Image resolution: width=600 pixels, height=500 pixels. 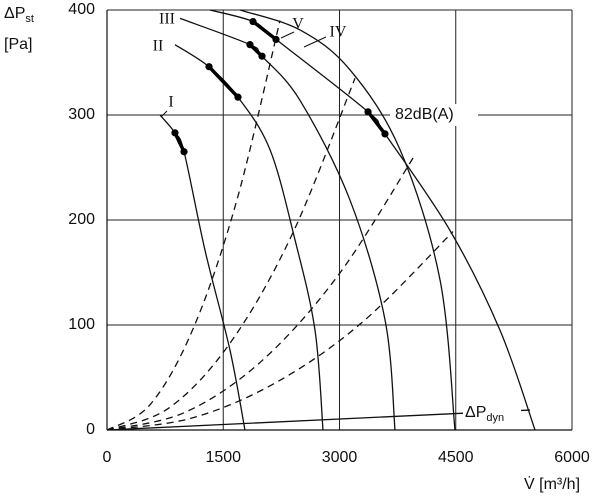 What do you see at coordinates (552, 484) in the screenshot?
I see `x-axis-label: V̇ [m³/h]` at bounding box center [552, 484].